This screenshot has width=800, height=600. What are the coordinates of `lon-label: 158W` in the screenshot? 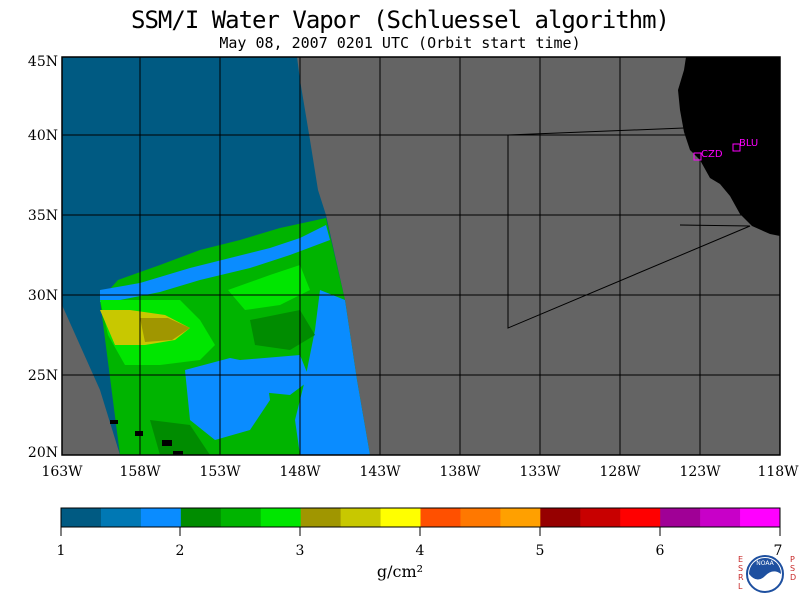 It's located at (140, 472).